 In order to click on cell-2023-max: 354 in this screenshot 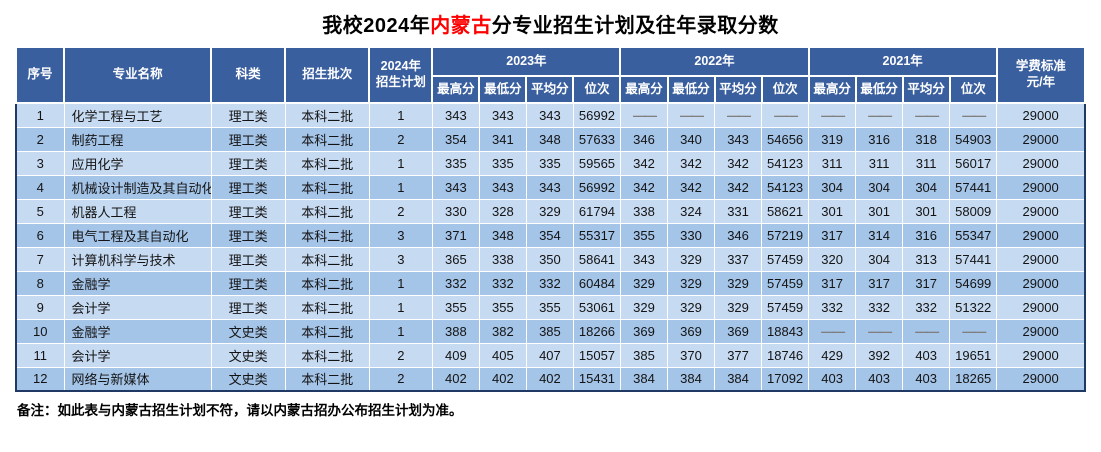, I will do `click(455, 139)`.